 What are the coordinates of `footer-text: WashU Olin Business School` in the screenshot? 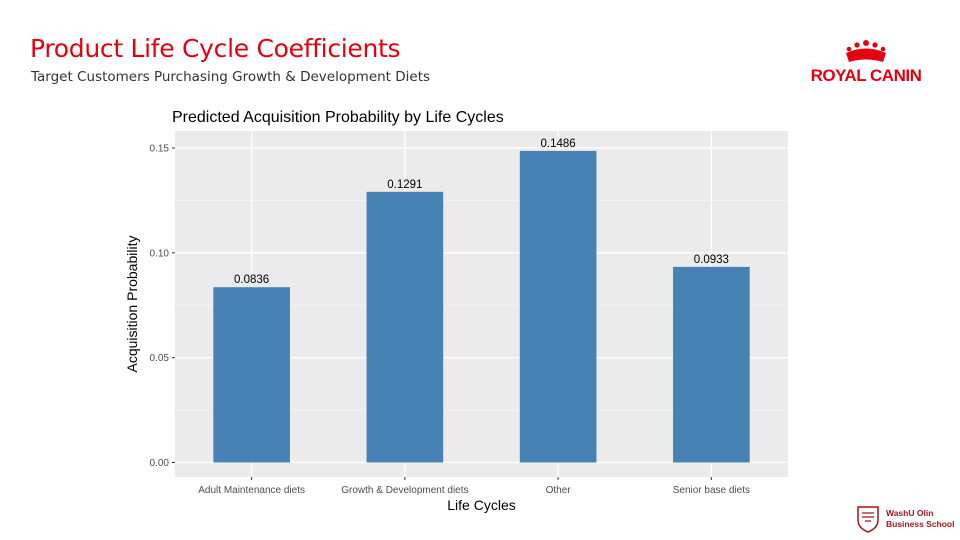 It's located at (920, 519).